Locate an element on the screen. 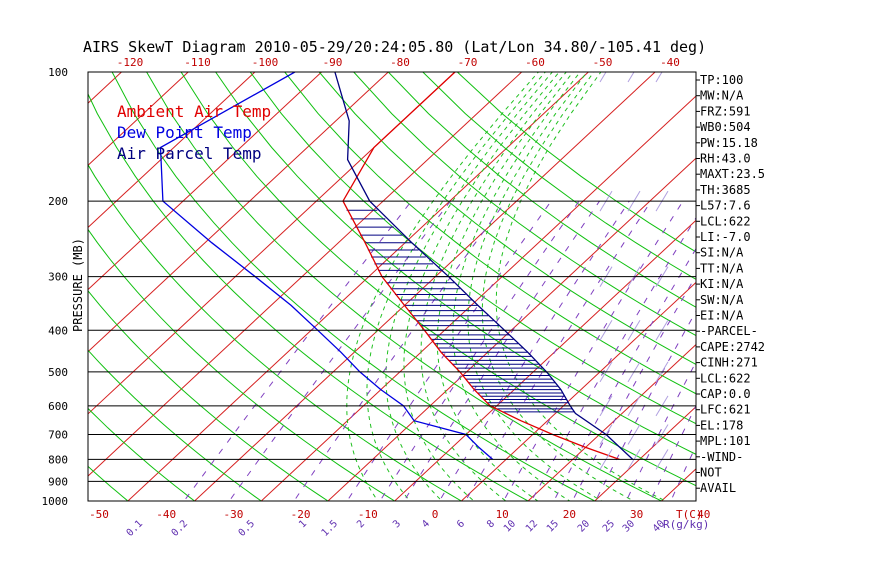 The image size is (870, 564). index-item: LI:-7.0 is located at coordinates (725, 237).